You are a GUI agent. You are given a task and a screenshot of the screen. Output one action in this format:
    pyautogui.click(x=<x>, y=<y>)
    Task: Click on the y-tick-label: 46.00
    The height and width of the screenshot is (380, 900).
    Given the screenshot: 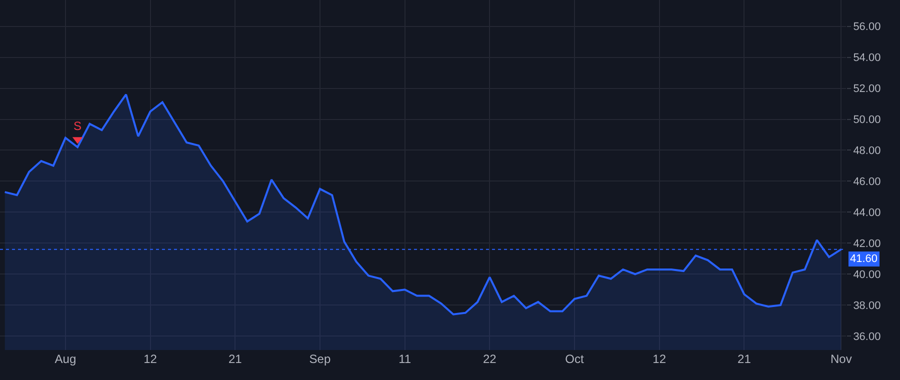 What is the action you would take?
    pyautogui.click(x=867, y=182)
    